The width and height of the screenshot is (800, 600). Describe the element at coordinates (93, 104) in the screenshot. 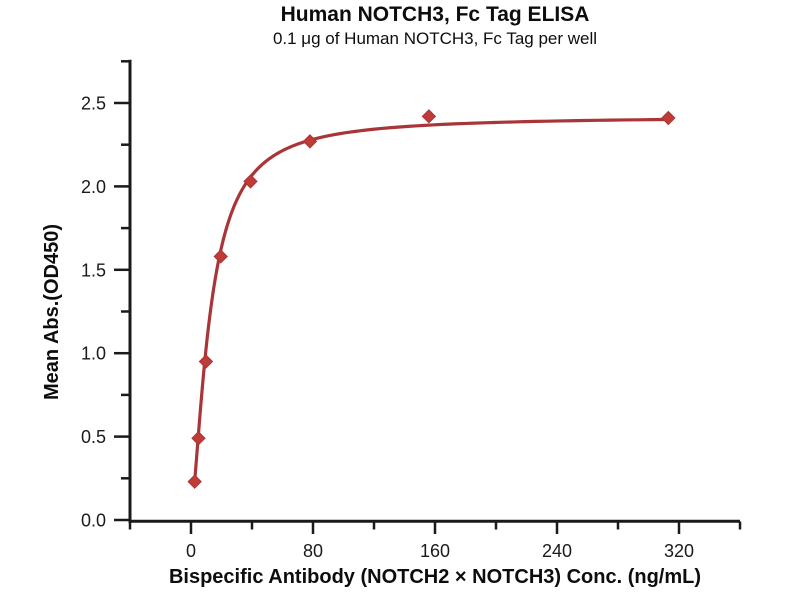

I see `y-tick-label: 2.5` at that location.